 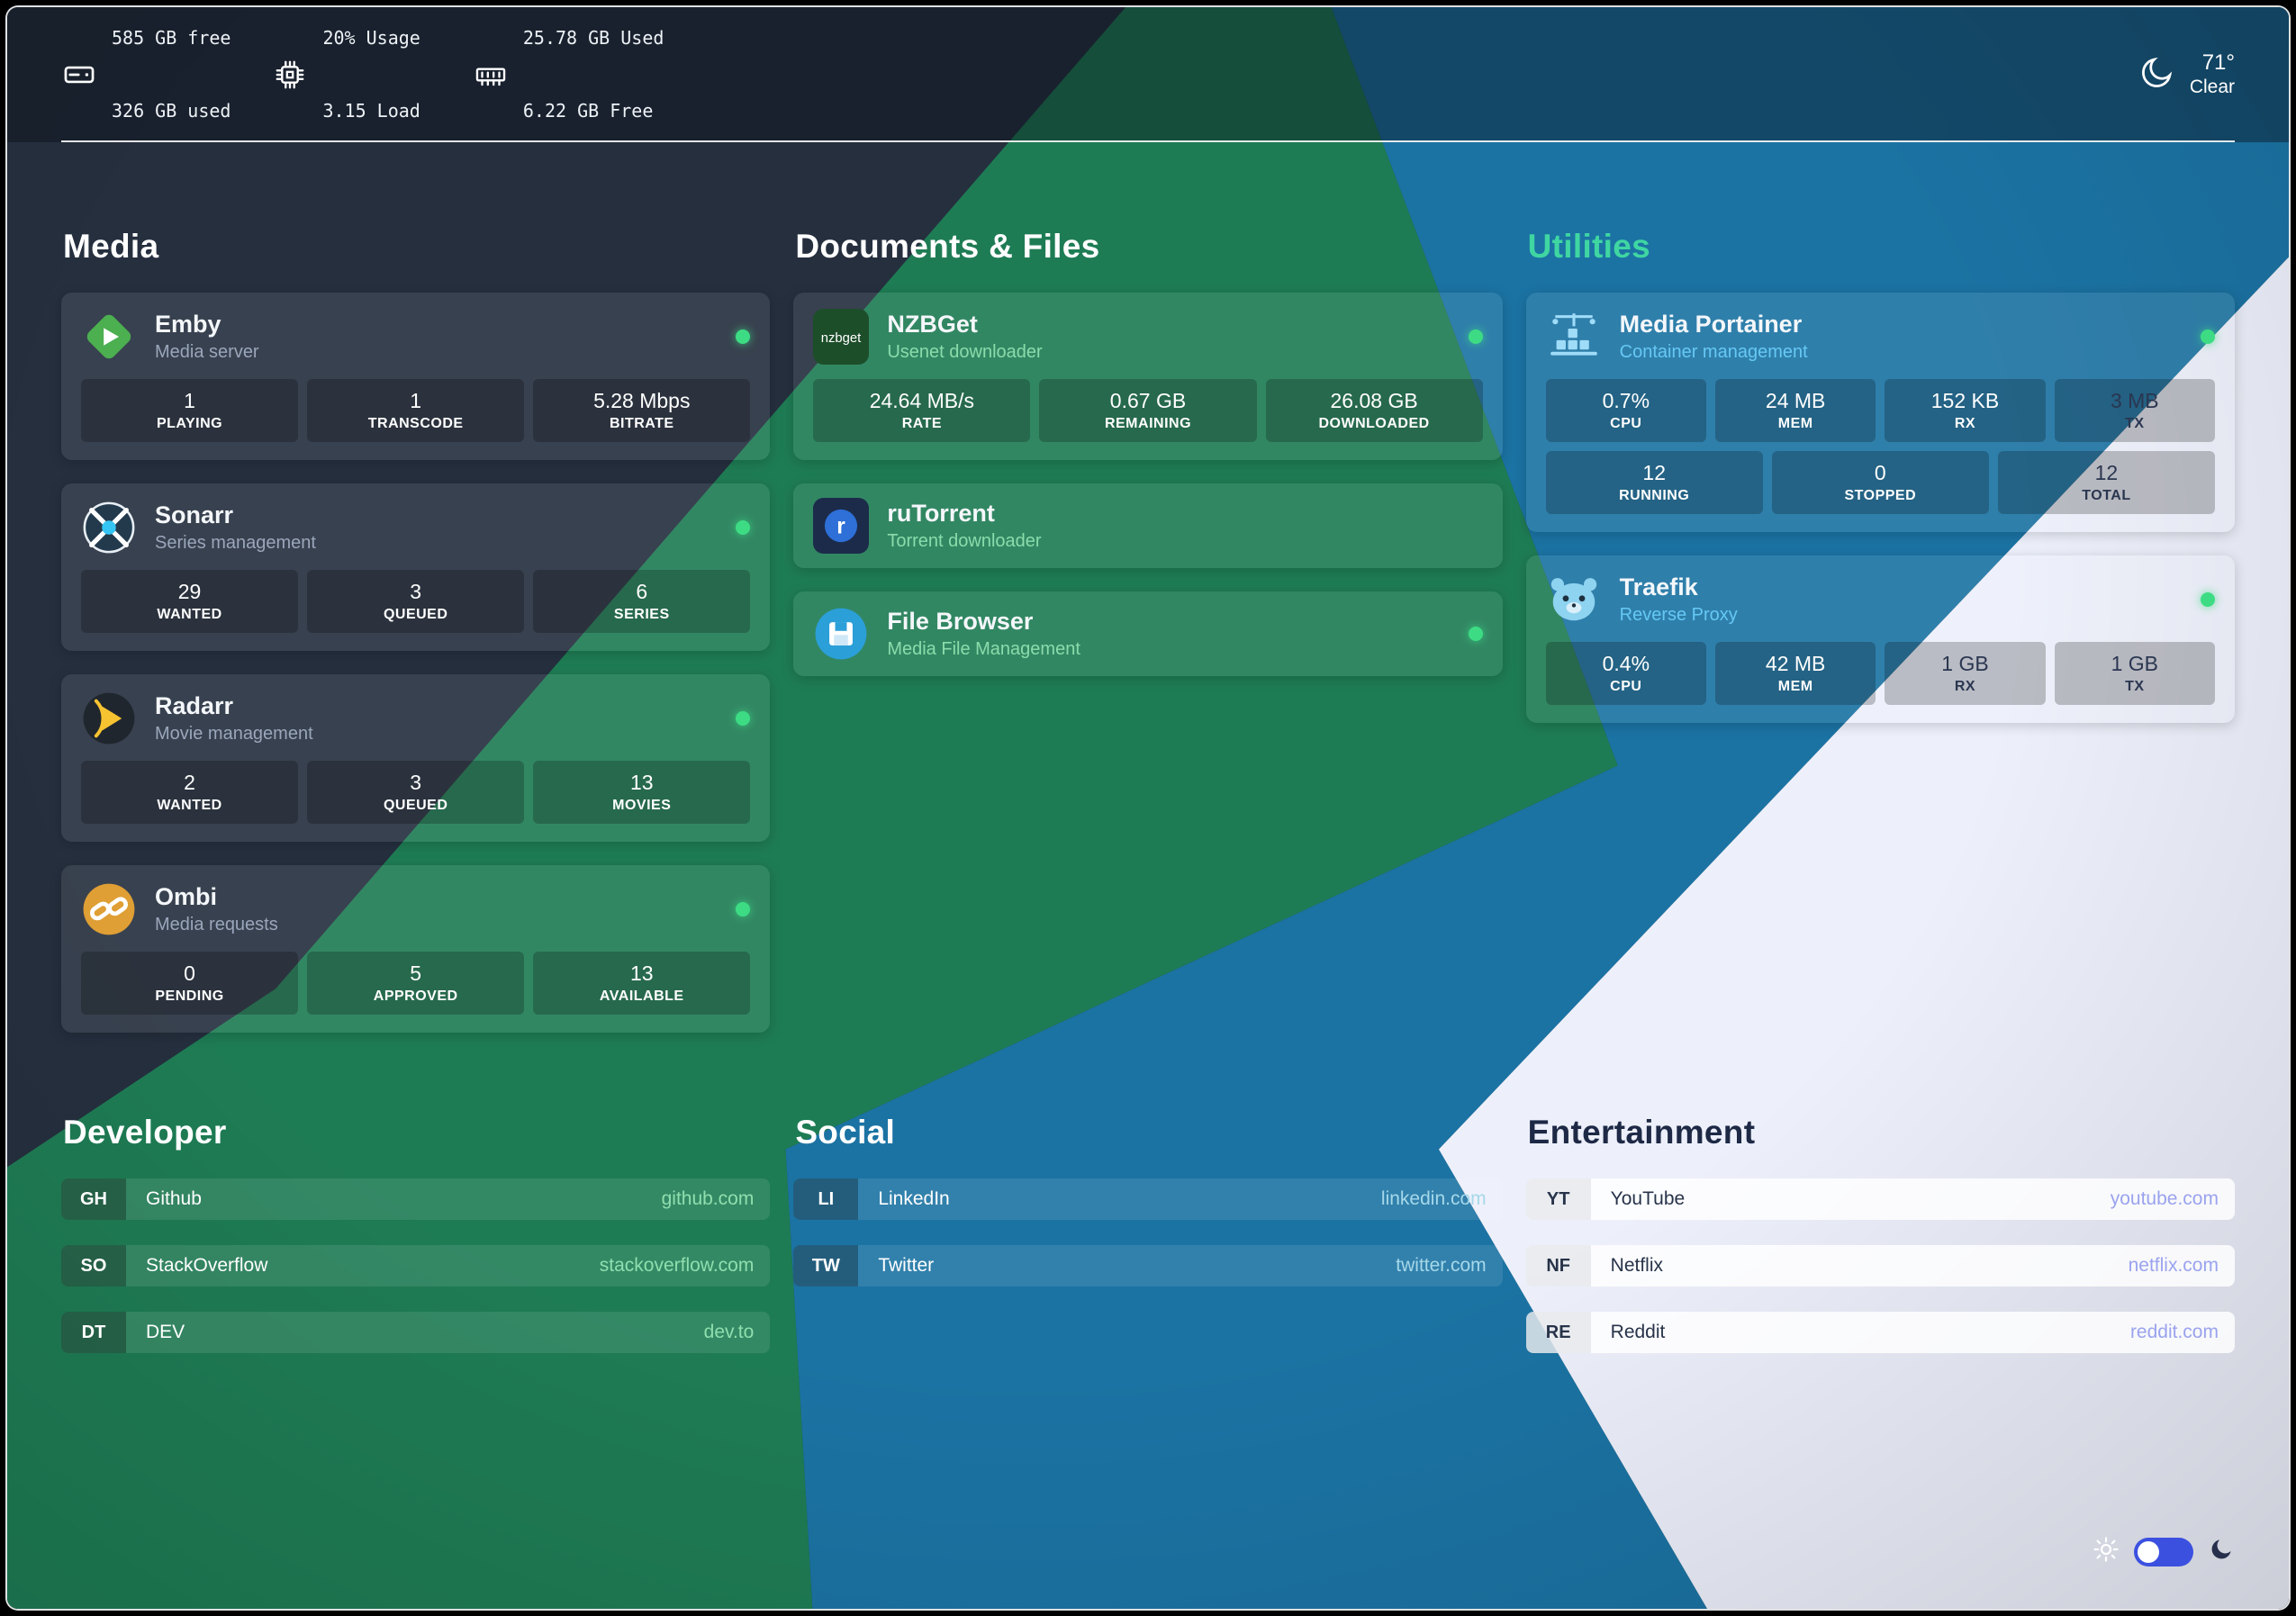 What do you see at coordinates (1880, 1199) in the screenshot?
I see `link-youtube: YT YouTube youtube.com` at bounding box center [1880, 1199].